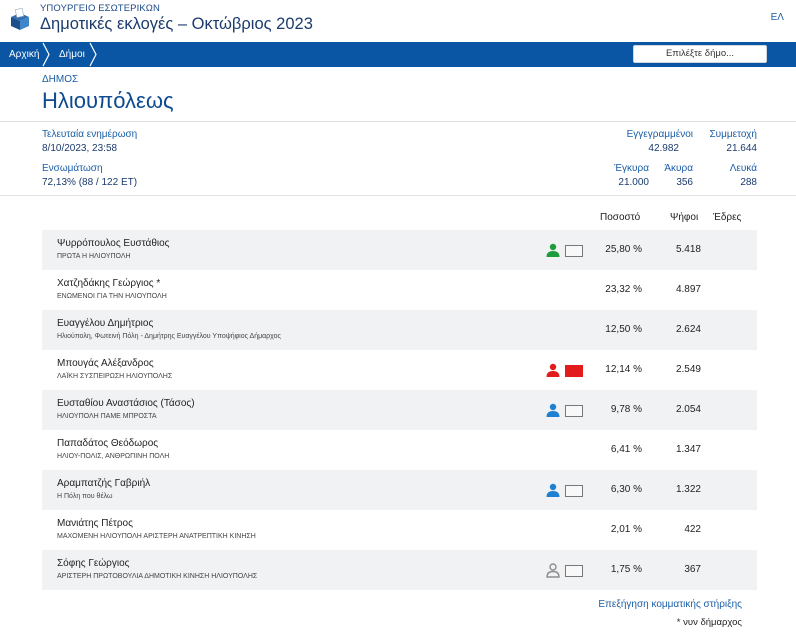 The width and height of the screenshot is (796, 642). Describe the element at coordinates (623, 289) in the screenshot. I see `candidate-percent: 23,32 %` at that location.